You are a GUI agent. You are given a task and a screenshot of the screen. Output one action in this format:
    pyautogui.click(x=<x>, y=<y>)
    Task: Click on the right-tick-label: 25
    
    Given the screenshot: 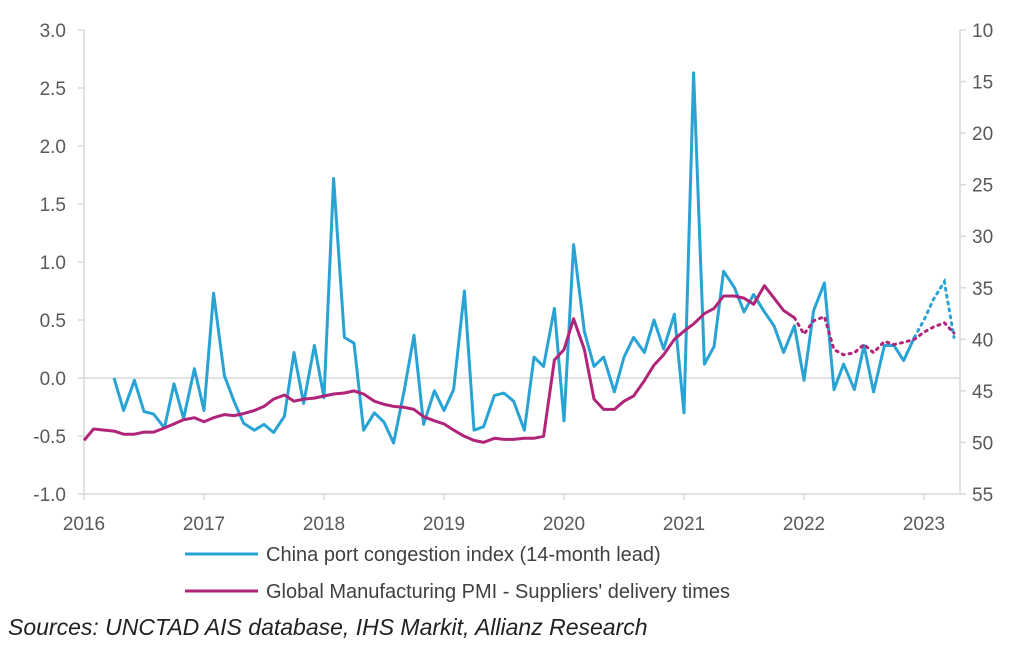 What is the action you would take?
    pyautogui.click(x=982, y=186)
    